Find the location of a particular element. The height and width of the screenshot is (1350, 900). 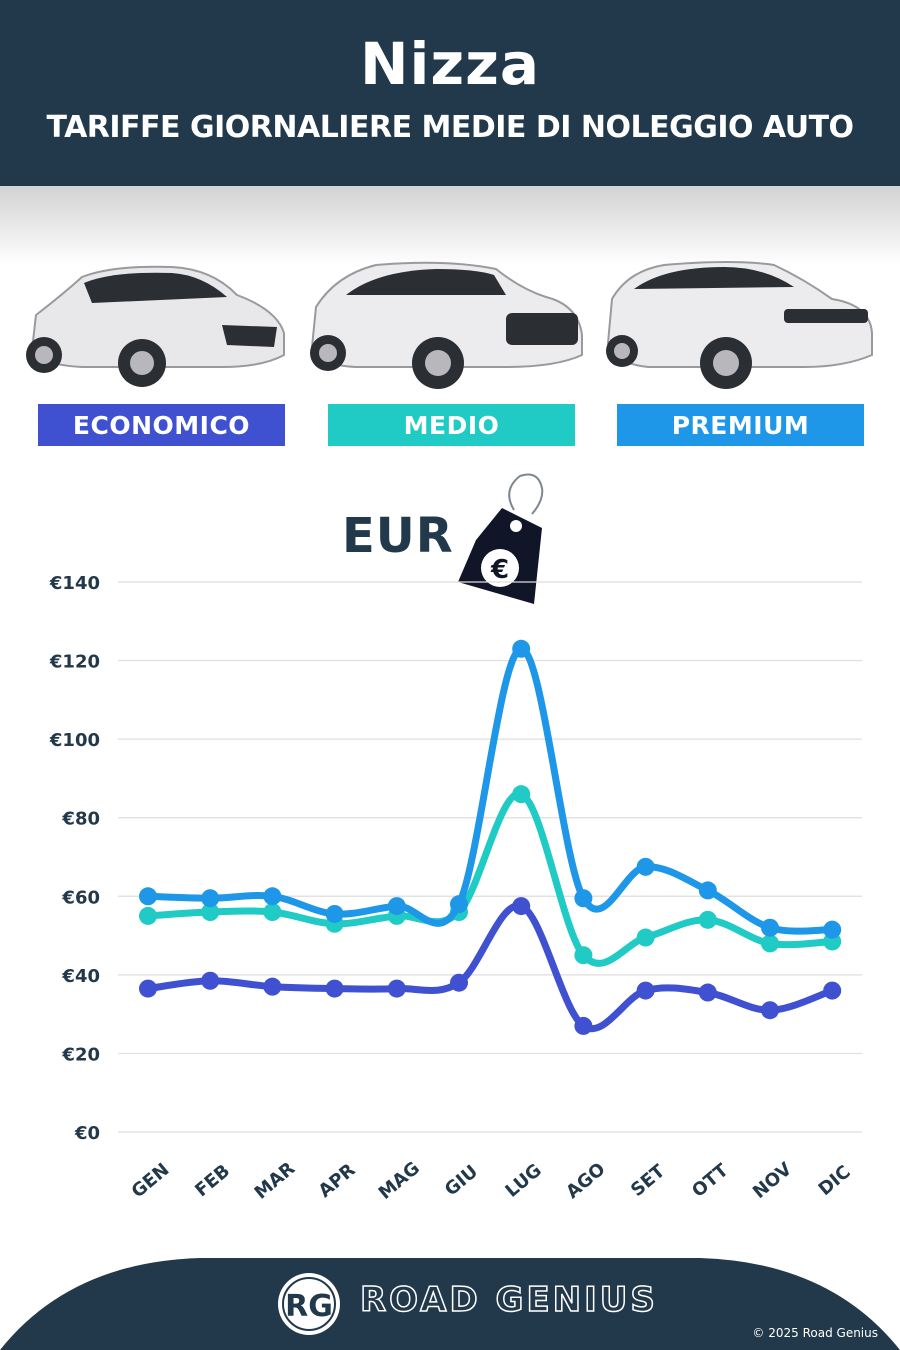

category-medio-label: MEDIO is located at coordinates (451, 425).